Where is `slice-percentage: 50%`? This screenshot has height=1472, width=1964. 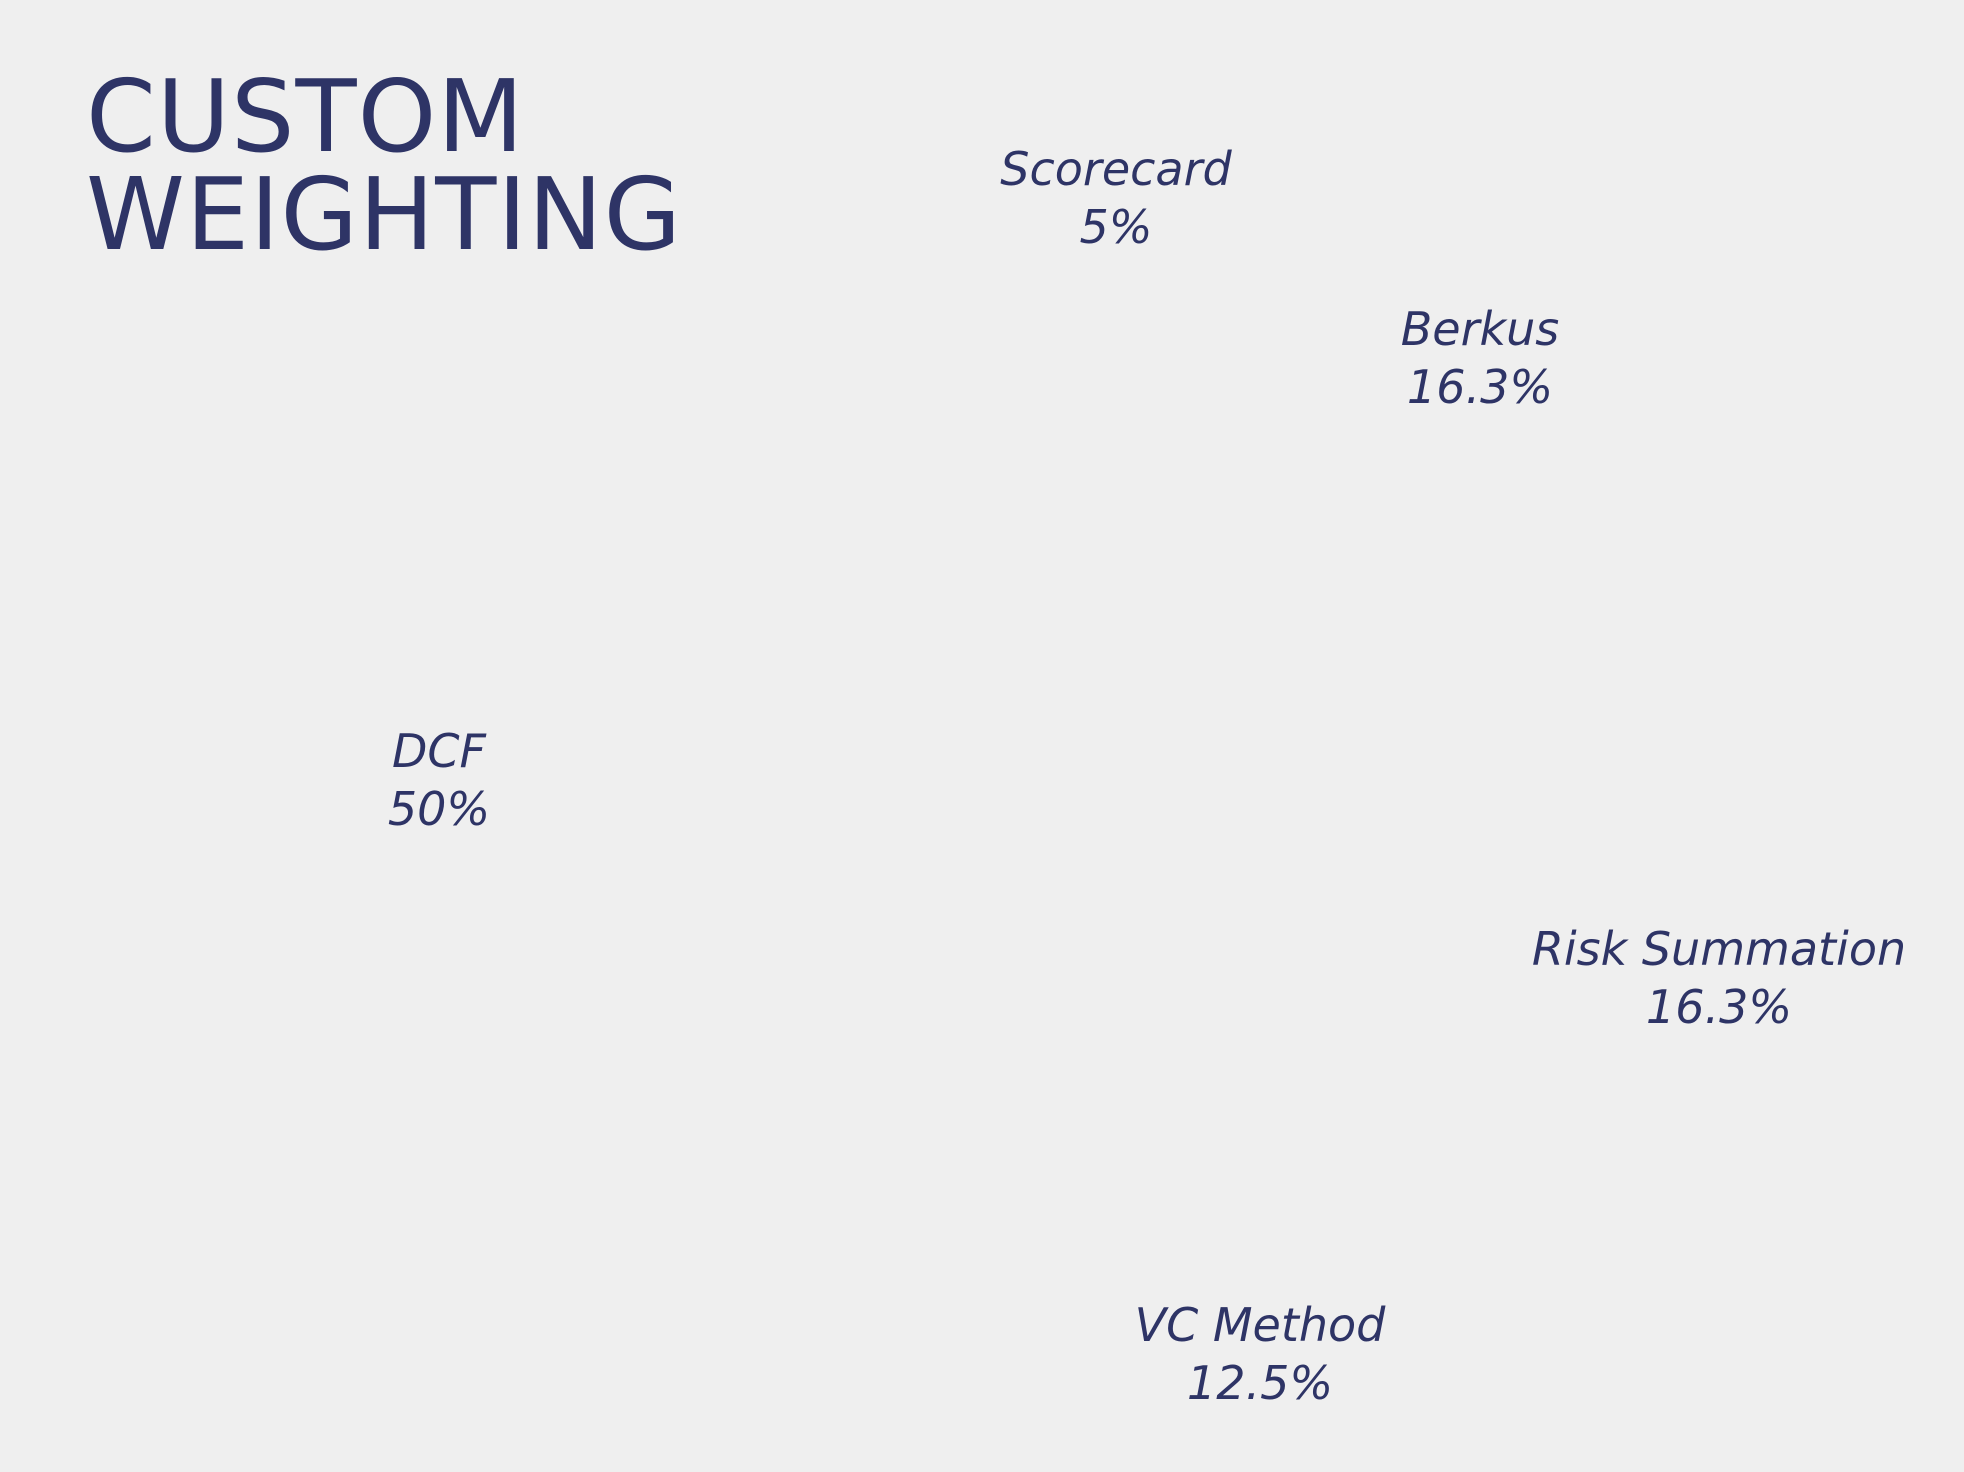 slice-percentage: 50% is located at coordinates (439, 809).